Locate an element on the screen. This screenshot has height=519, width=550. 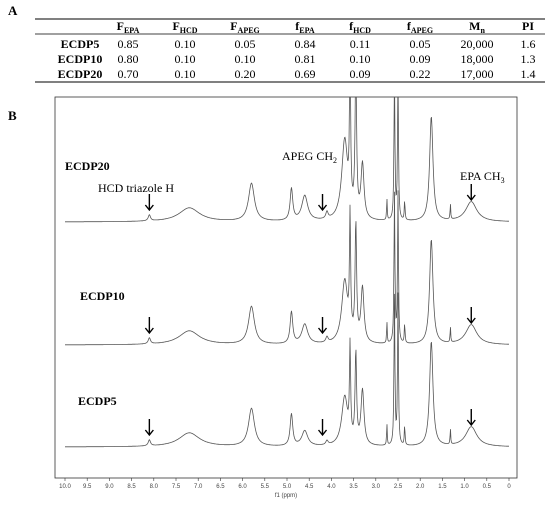
table-cell: 0.70 is located at coordinates (128, 74).